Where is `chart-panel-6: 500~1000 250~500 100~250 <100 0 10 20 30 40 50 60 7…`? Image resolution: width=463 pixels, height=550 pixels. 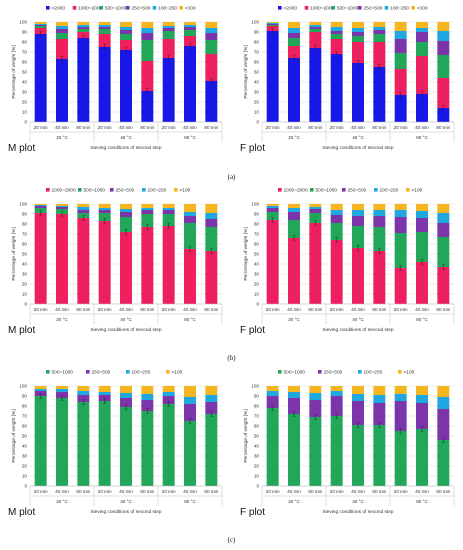
chart-panel-6: 500~1000 250~500 100~250 <100 0 10 20 30 40 50 60 7… is located at coordinates (347, 444).